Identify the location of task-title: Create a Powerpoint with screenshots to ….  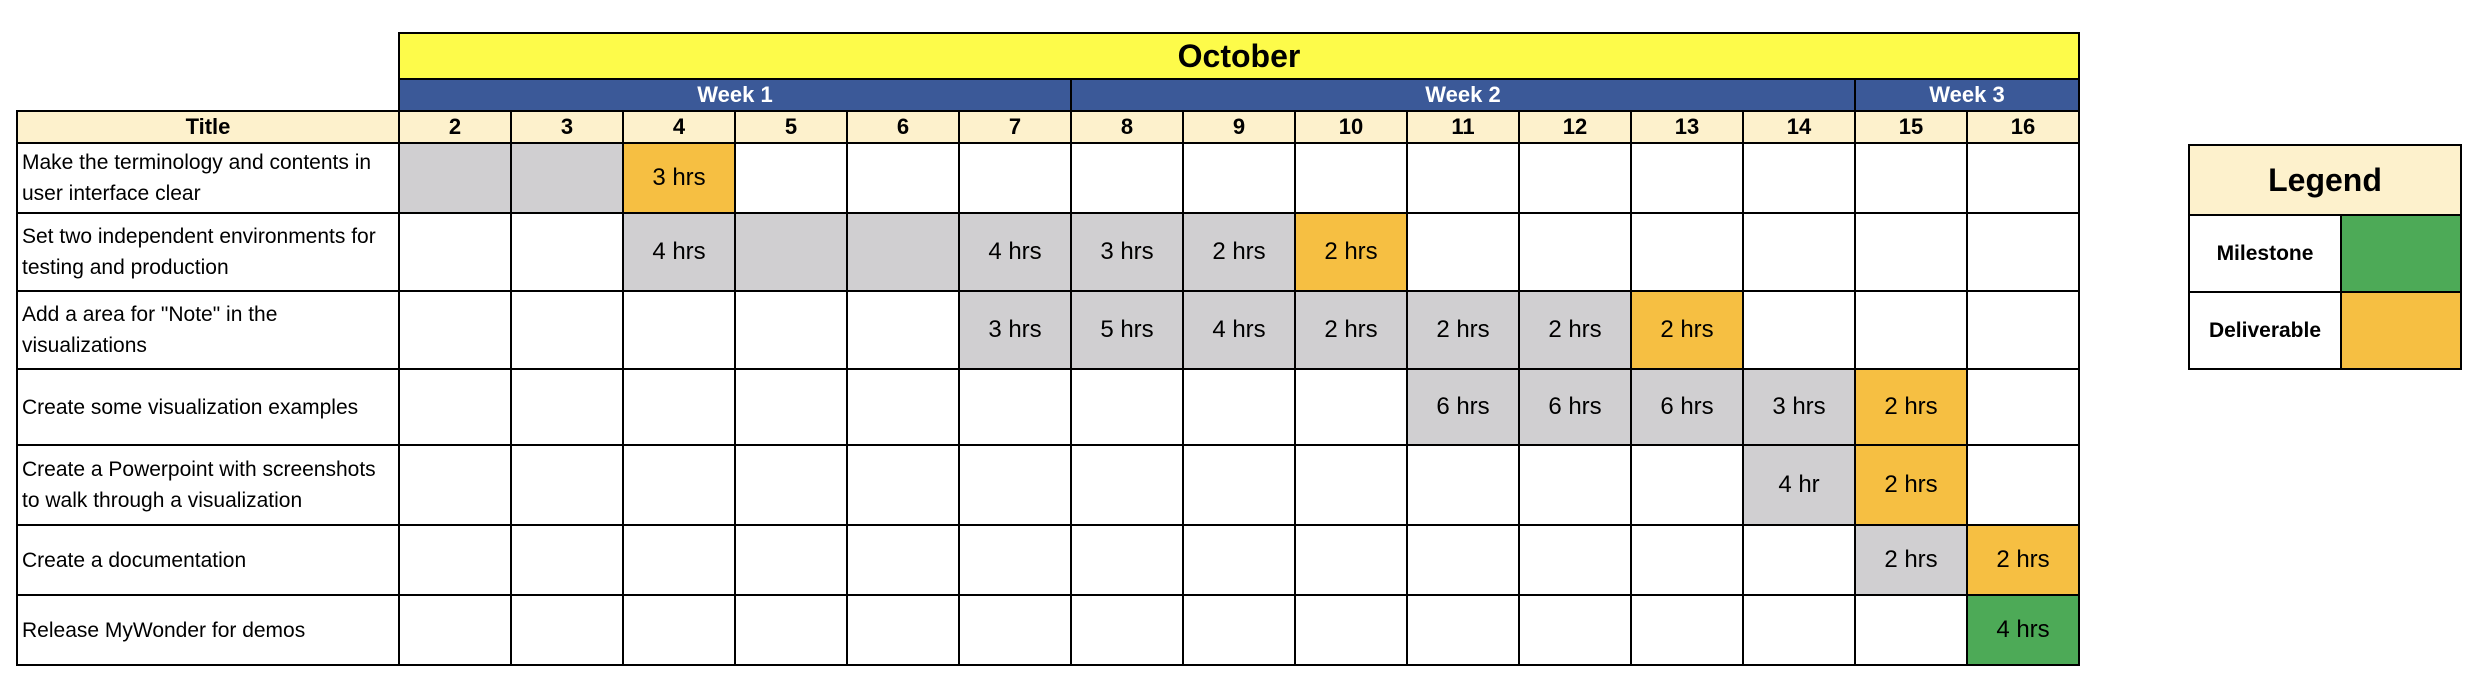
(208, 485).